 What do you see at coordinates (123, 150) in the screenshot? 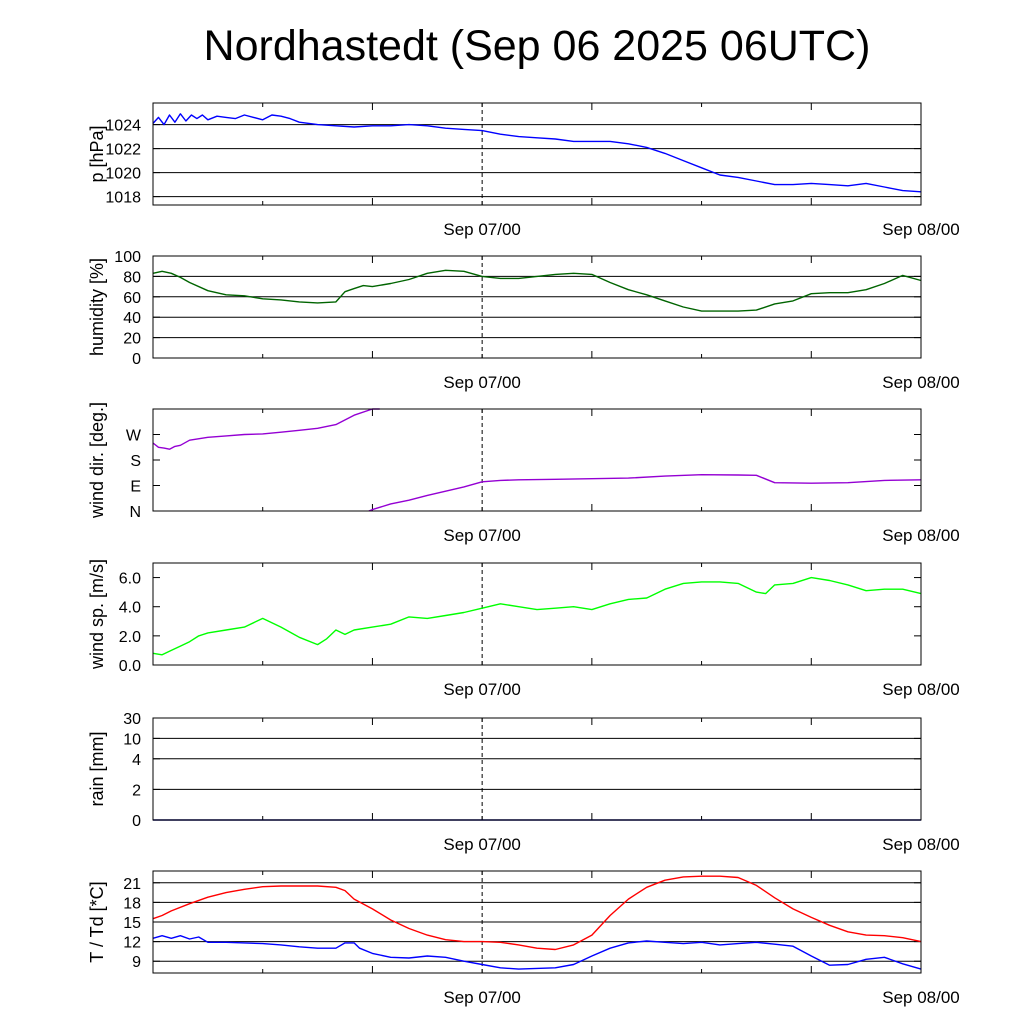
I see `pressure-ytick-label: 1022` at bounding box center [123, 150].